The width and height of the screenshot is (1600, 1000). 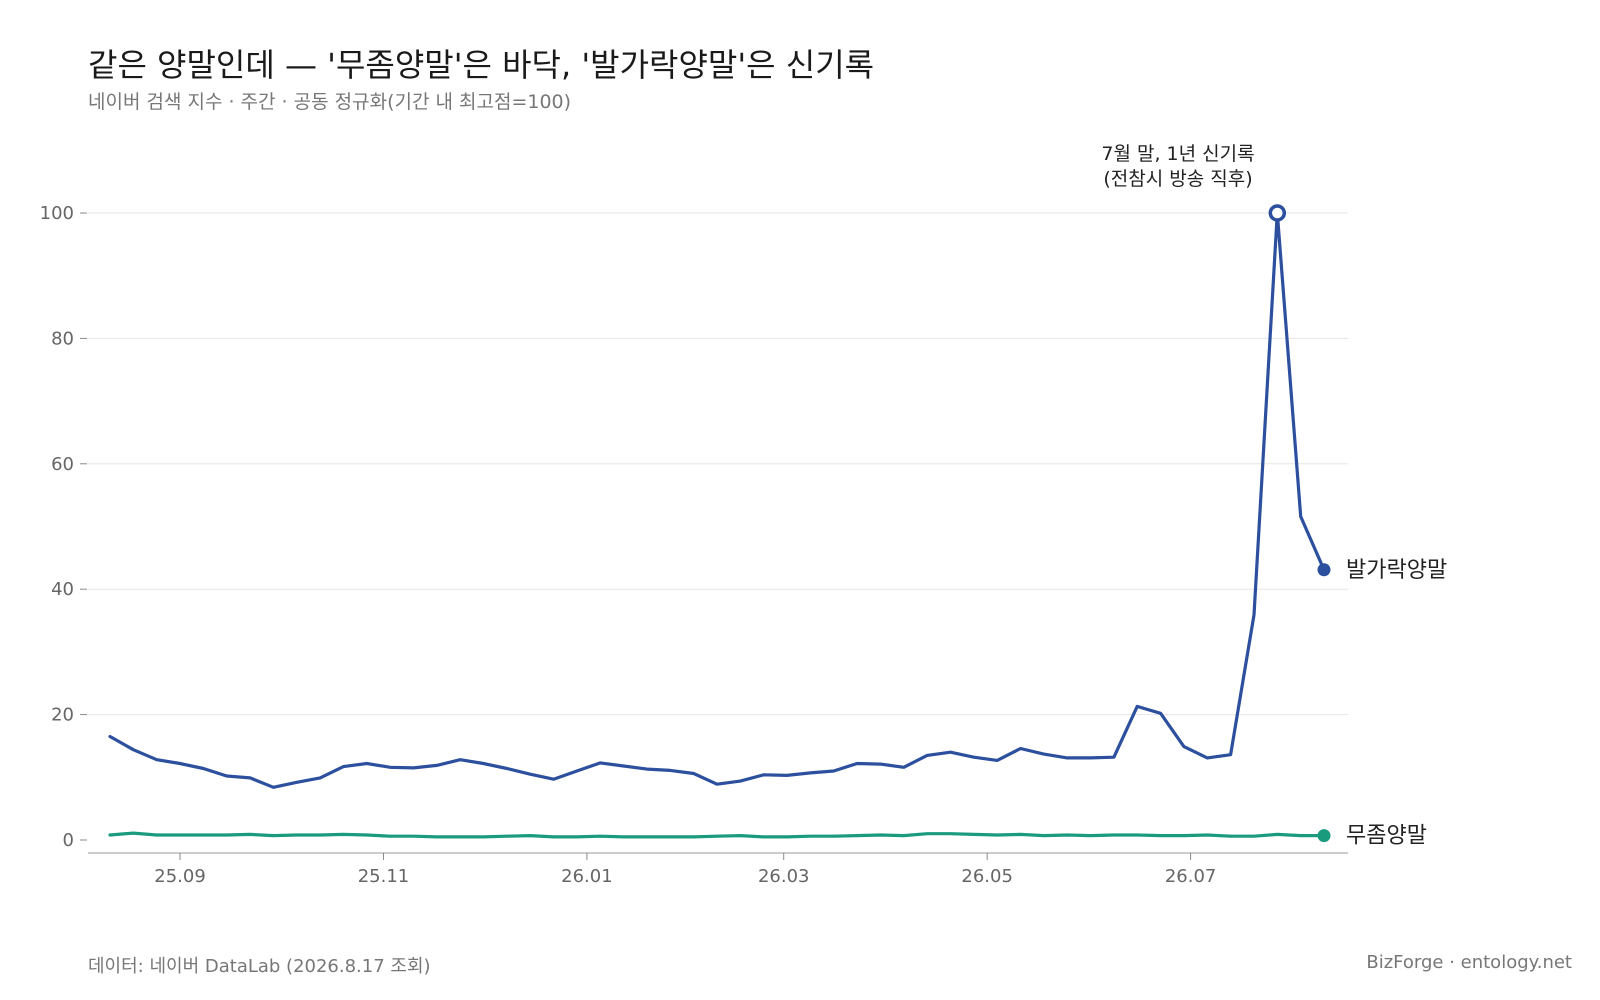 What do you see at coordinates (987, 876) in the screenshot?
I see `x-tick-label: 26.05` at bounding box center [987, 876].